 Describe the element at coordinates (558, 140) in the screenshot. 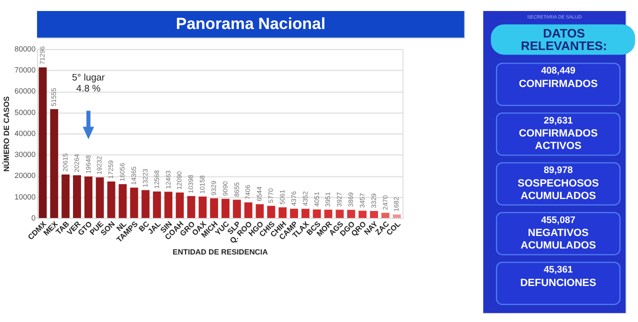

I see `category-label: CONFIRMADOS ACTIVOS` at that location.